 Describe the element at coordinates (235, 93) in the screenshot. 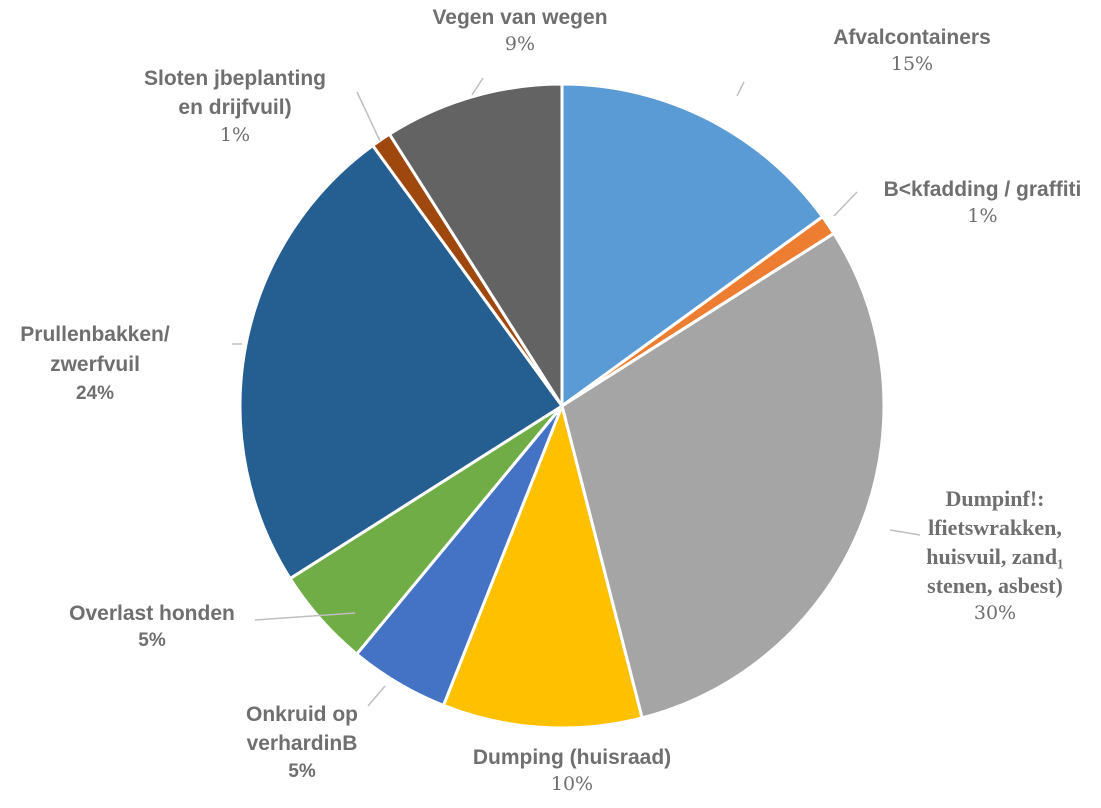

I see `slice-label: Sloten jbeplanting en drijfvuil)` at that location.